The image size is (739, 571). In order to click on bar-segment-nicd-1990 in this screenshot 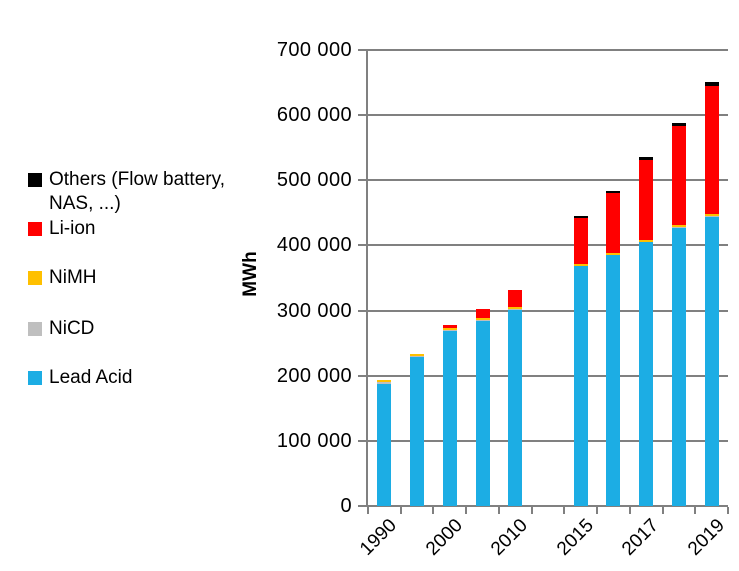, I will do `click(384, 383)`.